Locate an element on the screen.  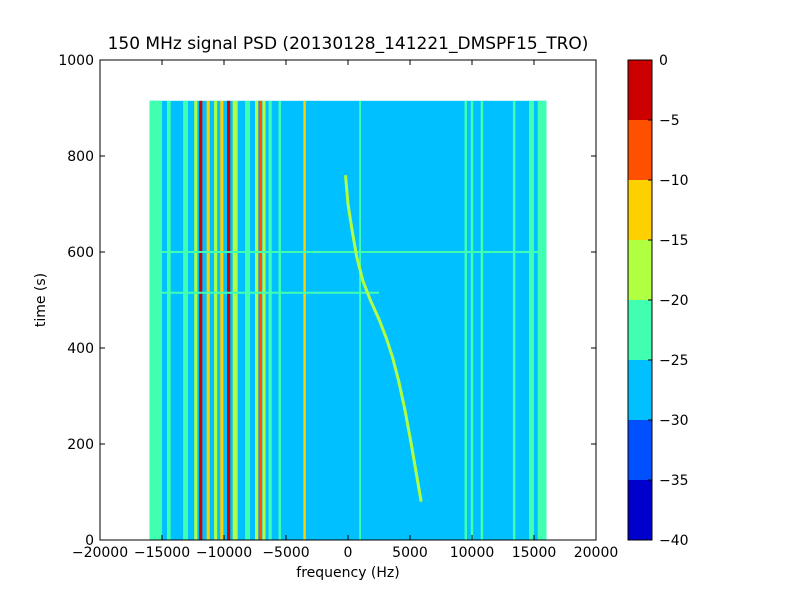
x-tick-label: −10000 is located at coordinates (224, 553).